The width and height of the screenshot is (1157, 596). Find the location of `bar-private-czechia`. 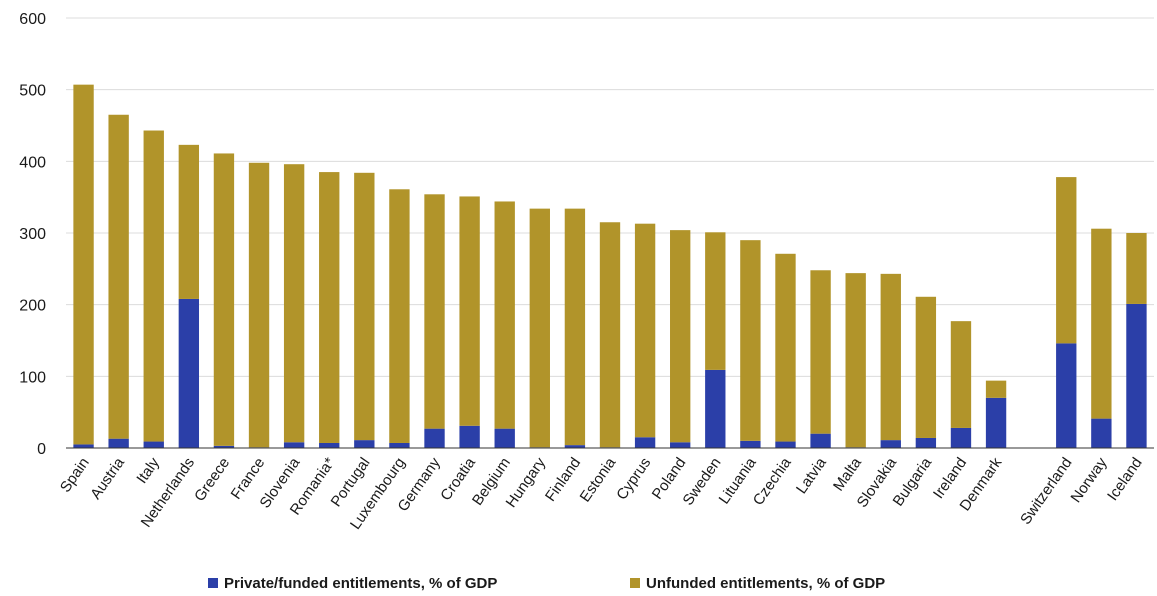

bar-private-czechia is located at coordinates (785, 444).